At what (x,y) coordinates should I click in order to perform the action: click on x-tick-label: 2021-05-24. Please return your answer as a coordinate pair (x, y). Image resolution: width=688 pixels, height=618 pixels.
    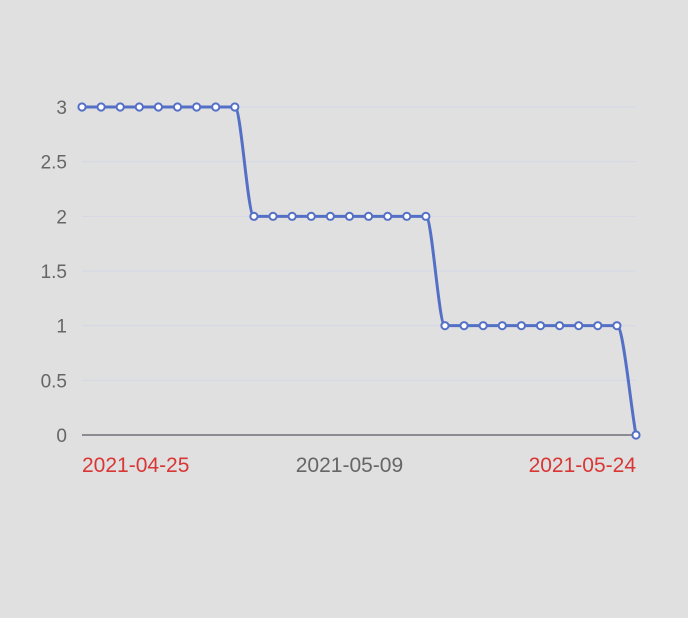
    Looking at the image, I should click on (583, 465).